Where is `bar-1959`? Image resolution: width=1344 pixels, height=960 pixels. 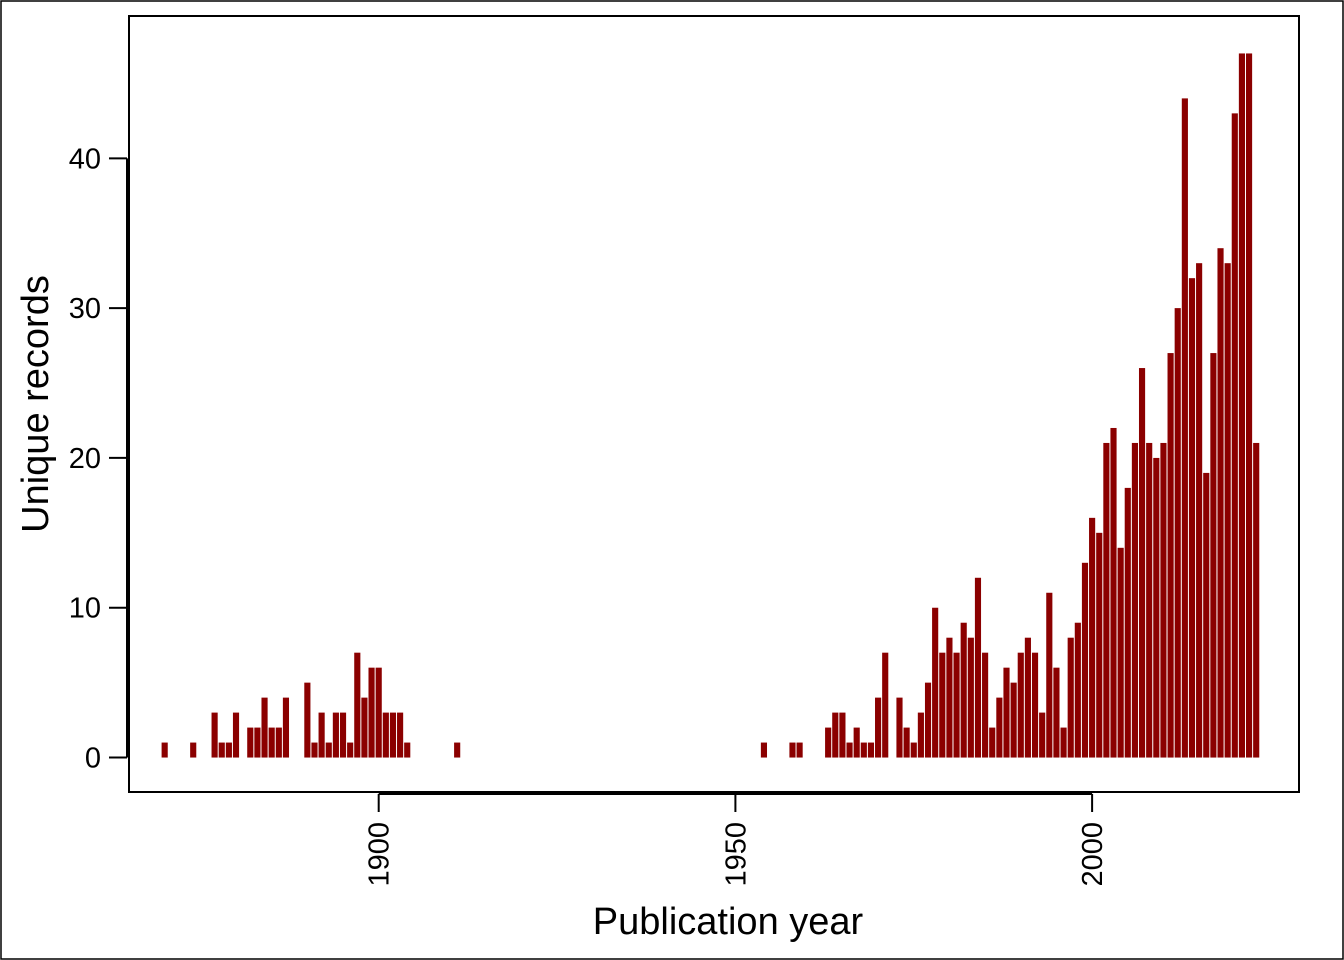 bar-1959 is located at coordinates (799, 750).